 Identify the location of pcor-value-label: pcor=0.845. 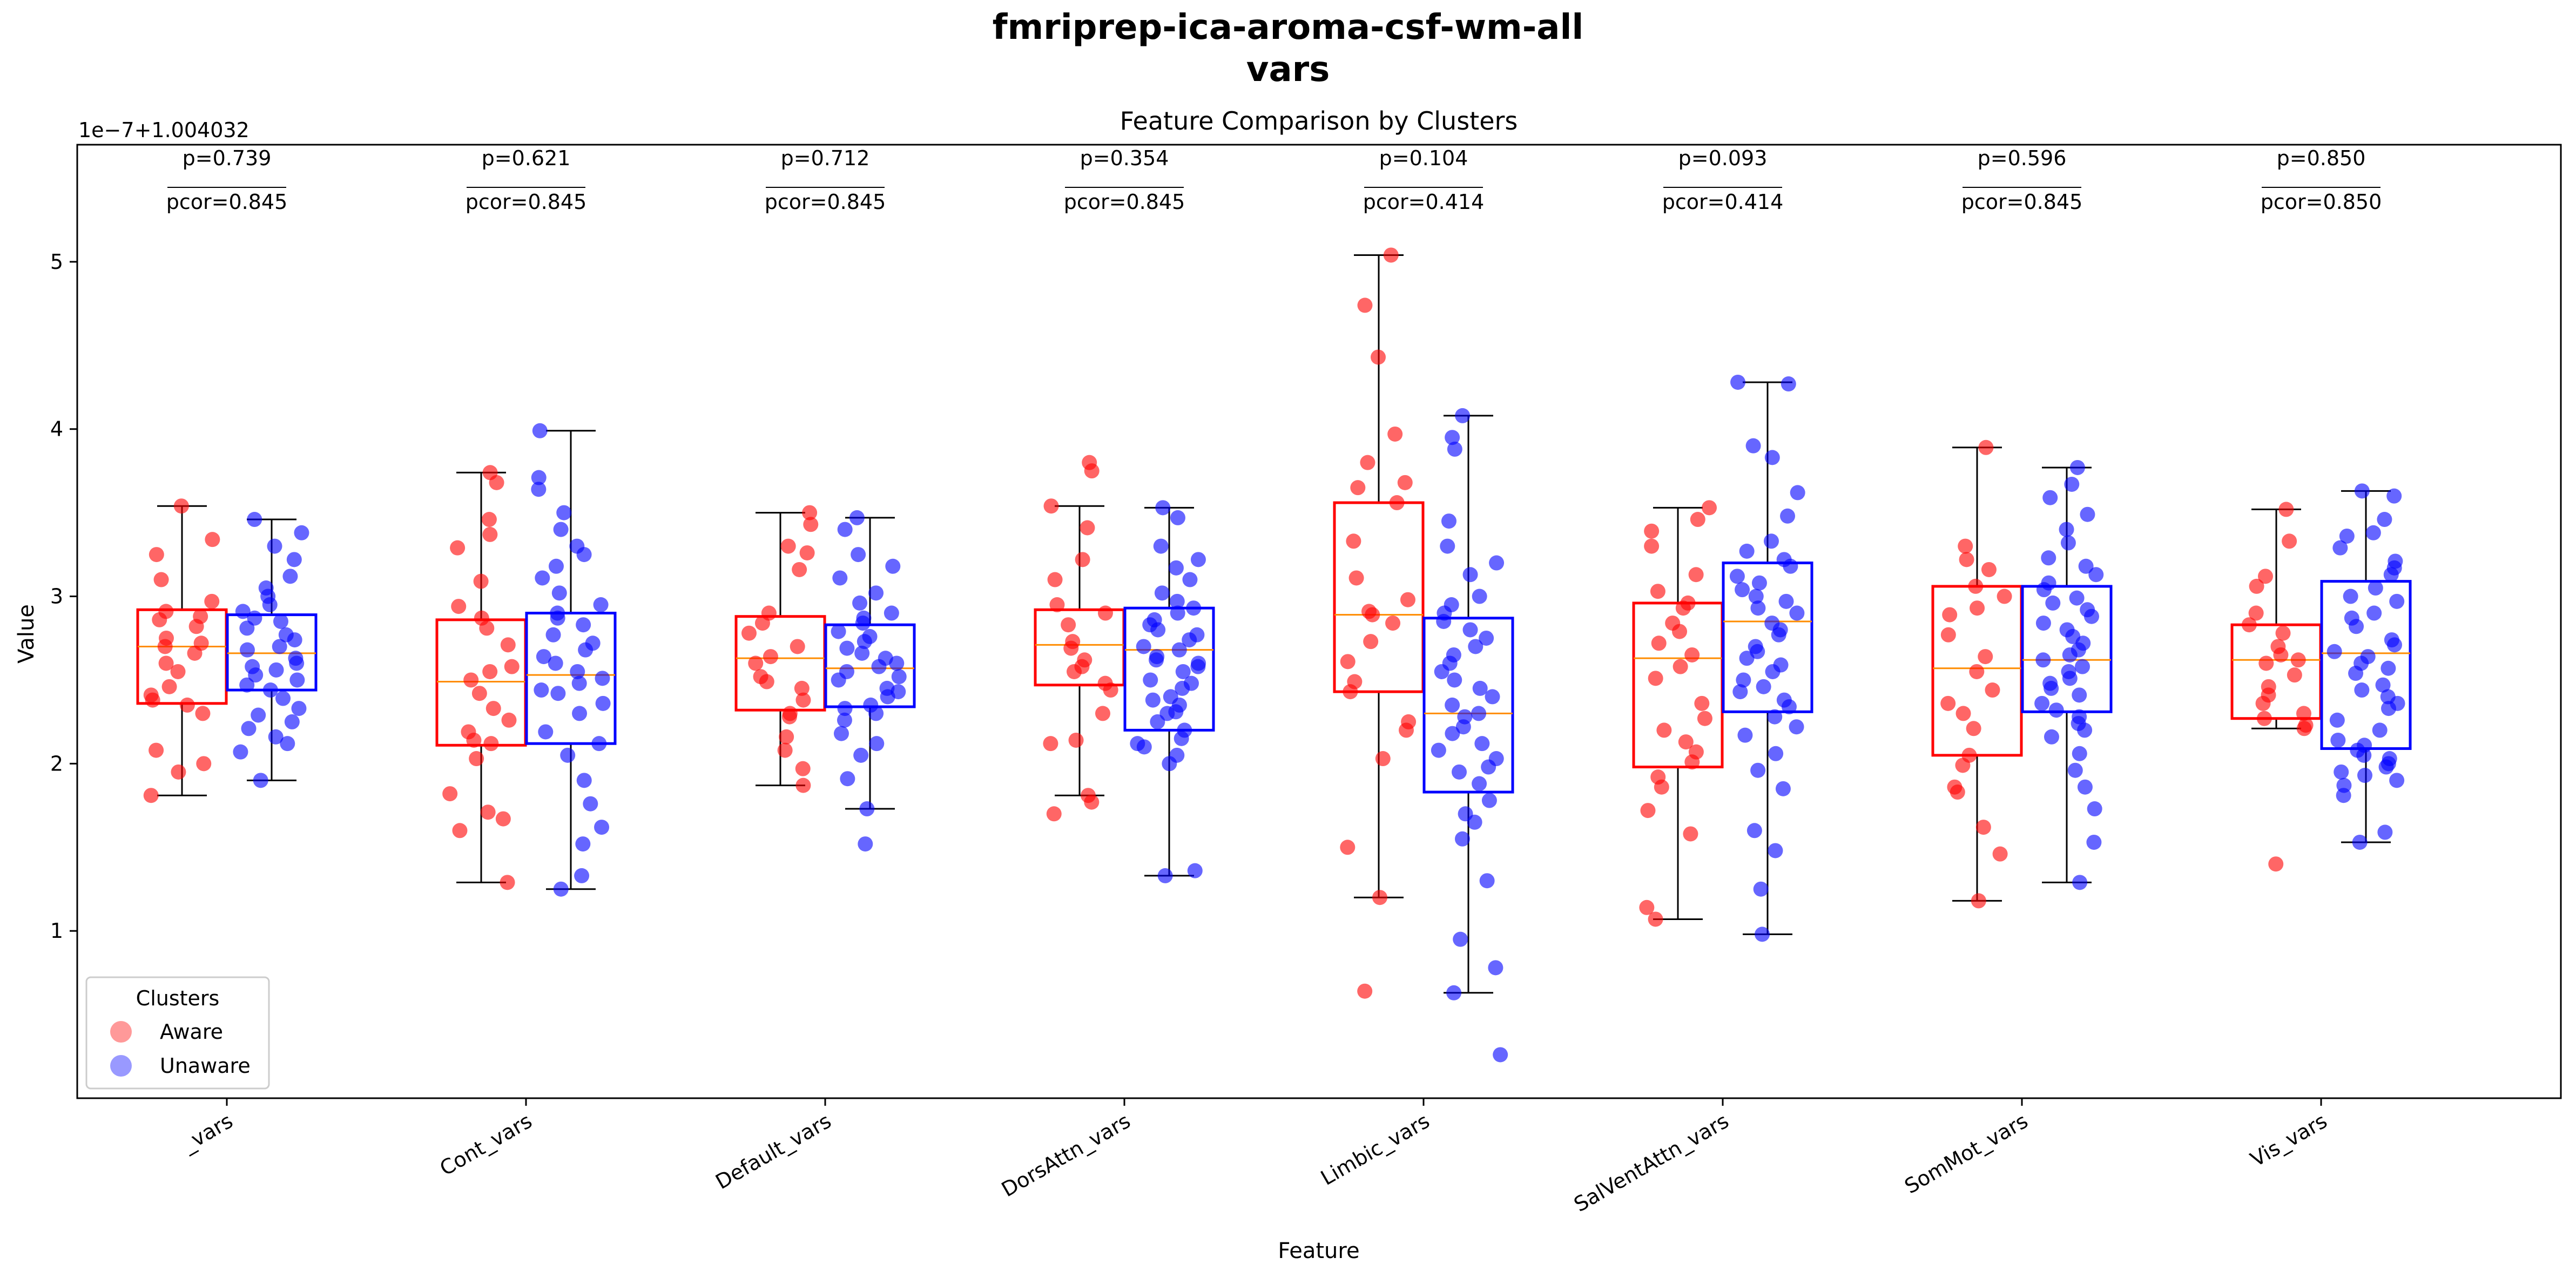
(227, 202).